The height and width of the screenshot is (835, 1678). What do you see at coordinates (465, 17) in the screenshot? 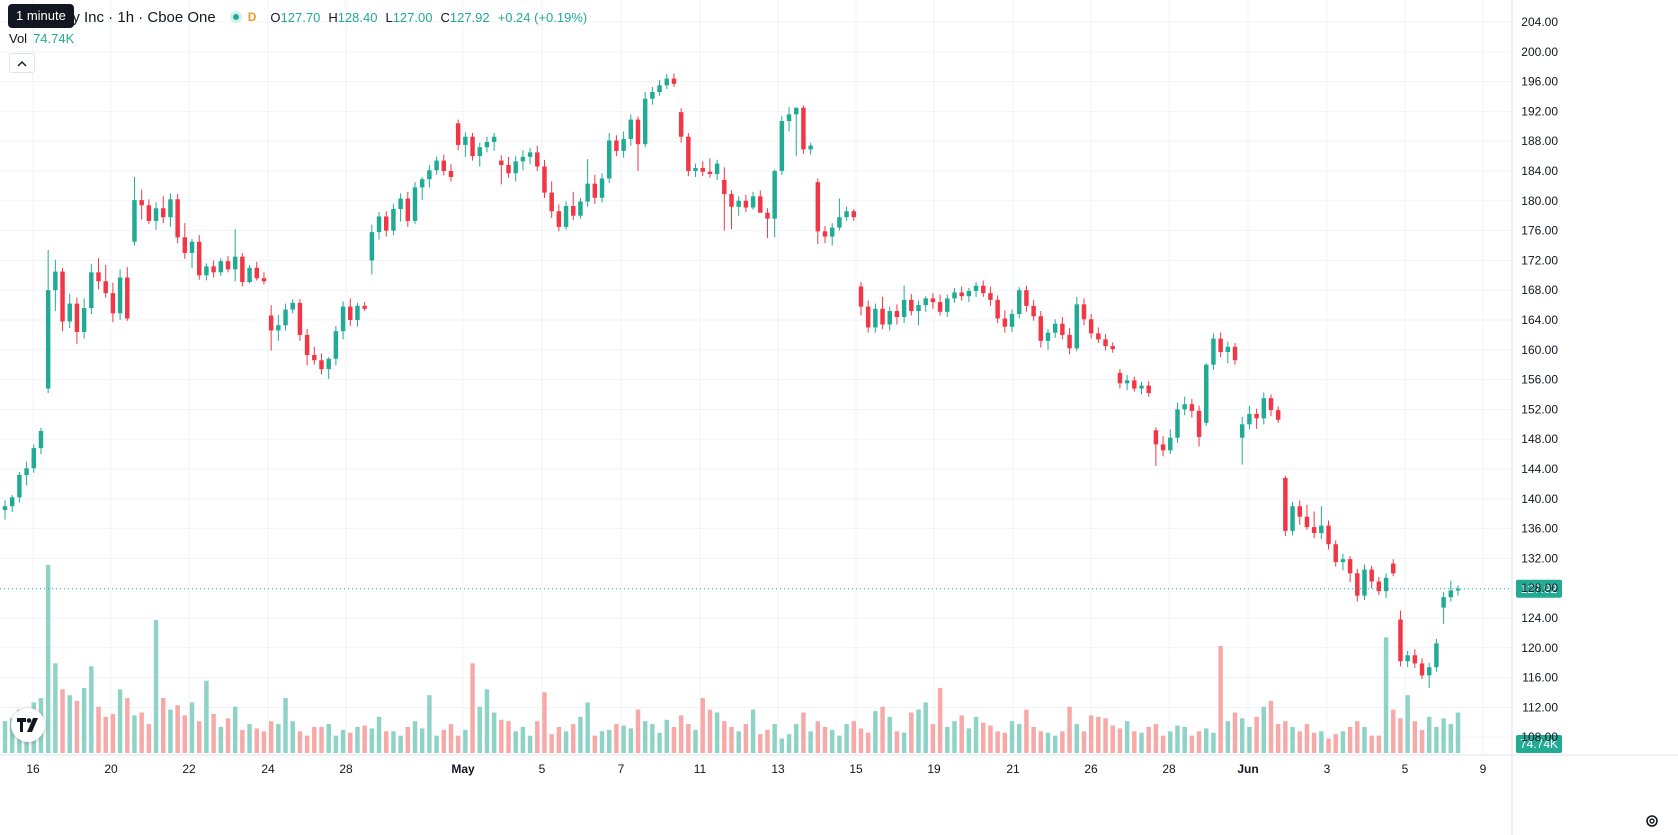
I see `close-value: C127.92` at bounding box center [465, 17].